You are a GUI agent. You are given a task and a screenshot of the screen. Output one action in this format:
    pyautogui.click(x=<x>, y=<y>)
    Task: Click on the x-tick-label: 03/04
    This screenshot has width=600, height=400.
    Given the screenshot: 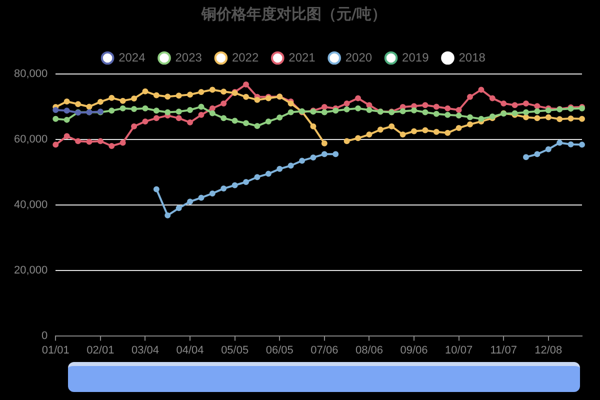 What is the action you would take?
    pyautogui.click(x=145, y=350)
    